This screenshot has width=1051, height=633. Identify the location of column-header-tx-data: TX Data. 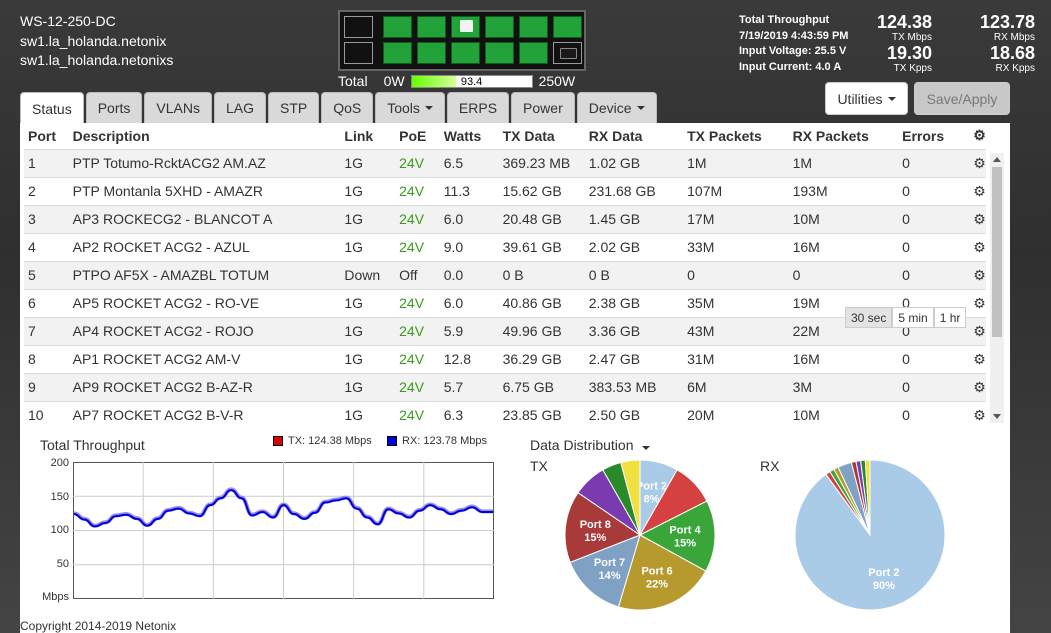
(528, 135).